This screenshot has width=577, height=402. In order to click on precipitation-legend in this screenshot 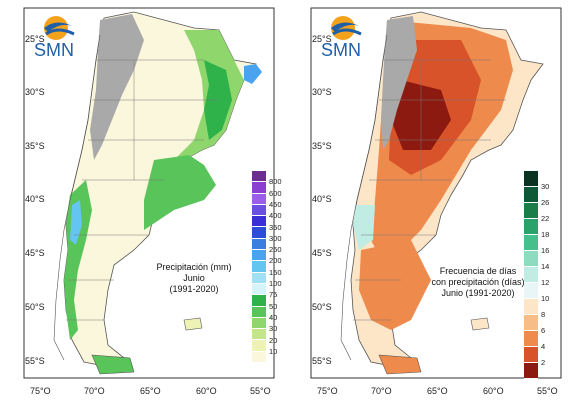, I will do `click(259, 267)`.